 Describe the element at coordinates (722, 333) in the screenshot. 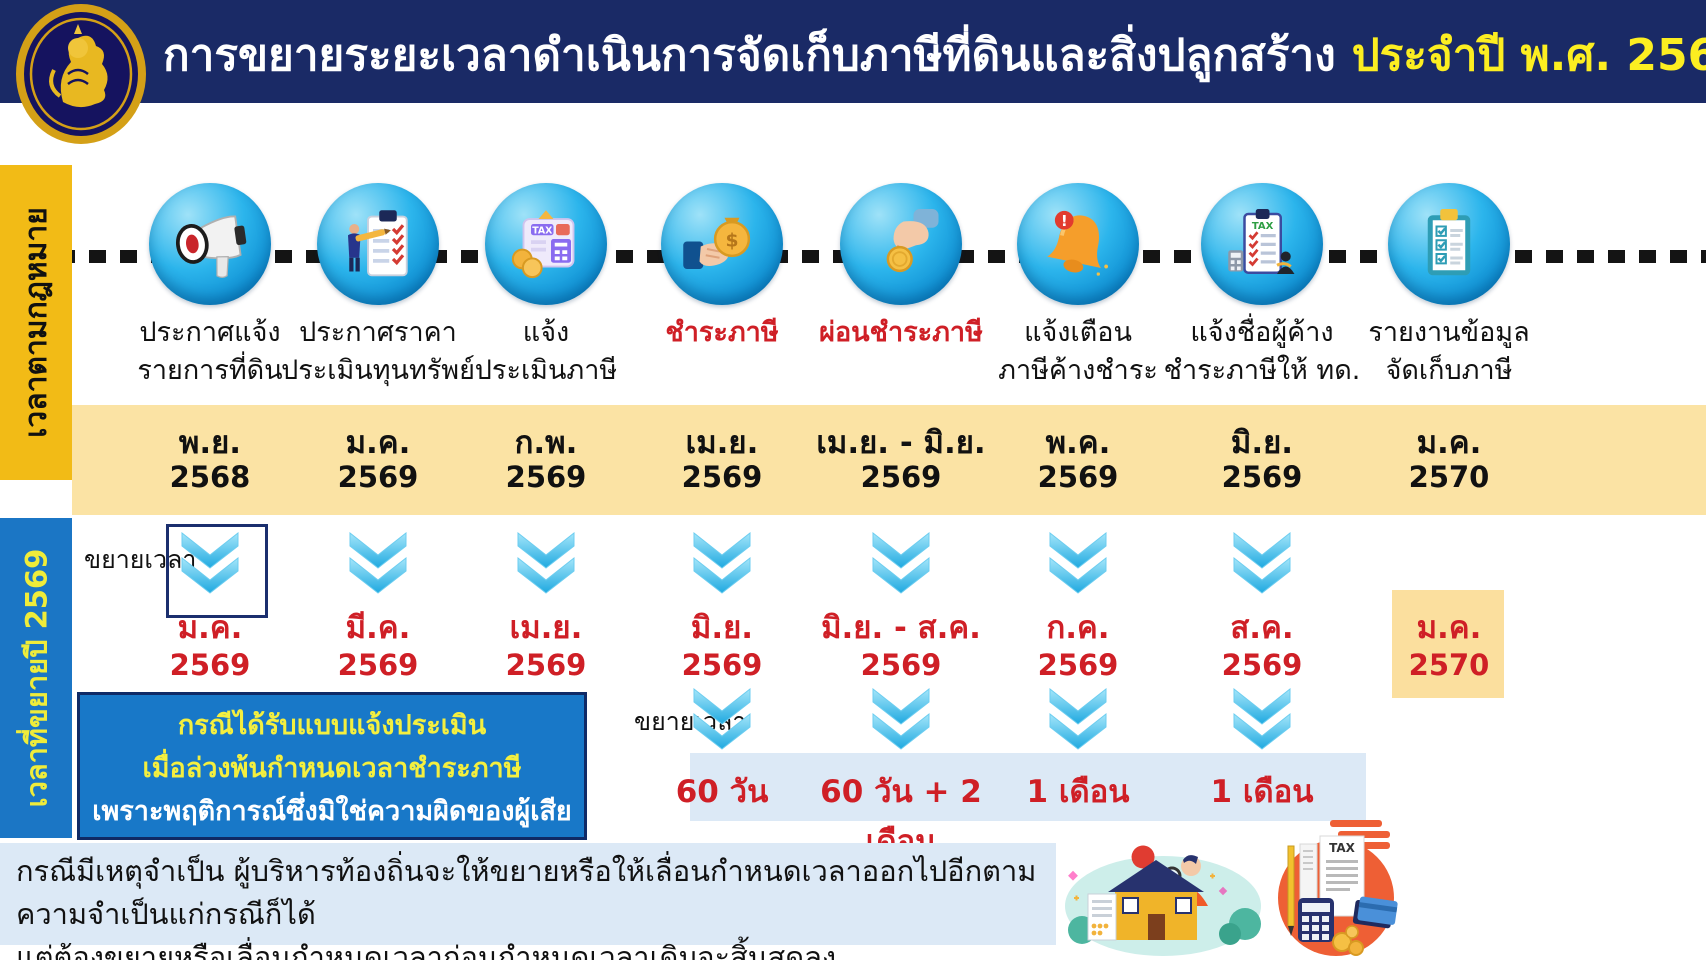

I see `step-label: ชำระภาษี` at that location.